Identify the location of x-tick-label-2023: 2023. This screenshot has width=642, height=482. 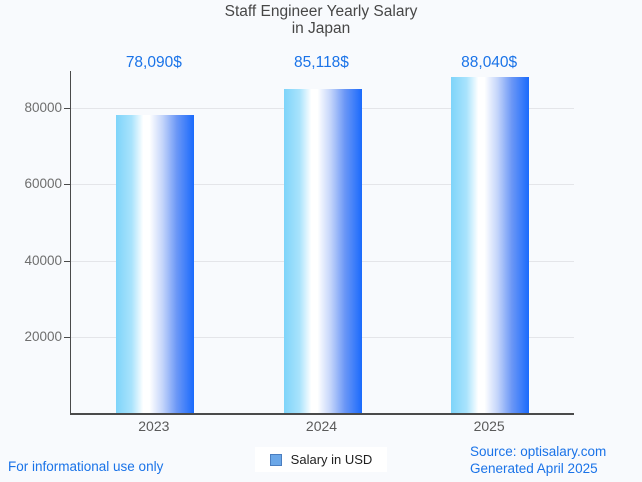
(154, 426).